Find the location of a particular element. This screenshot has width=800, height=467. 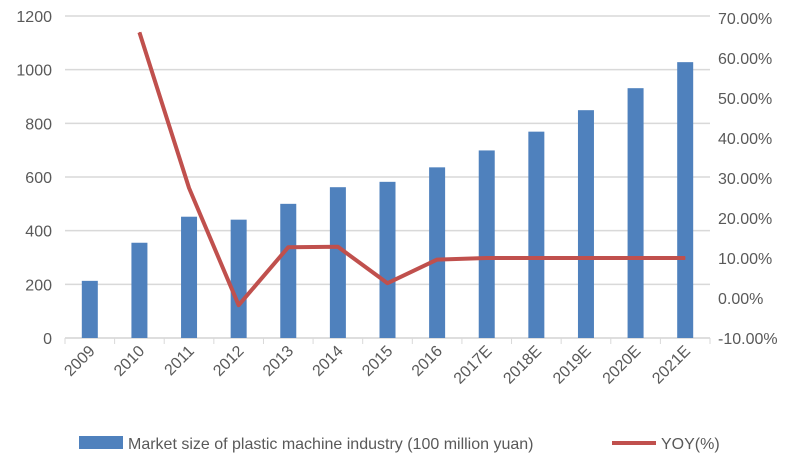

legend-bar-swatch is located at coordinates (101, 442).